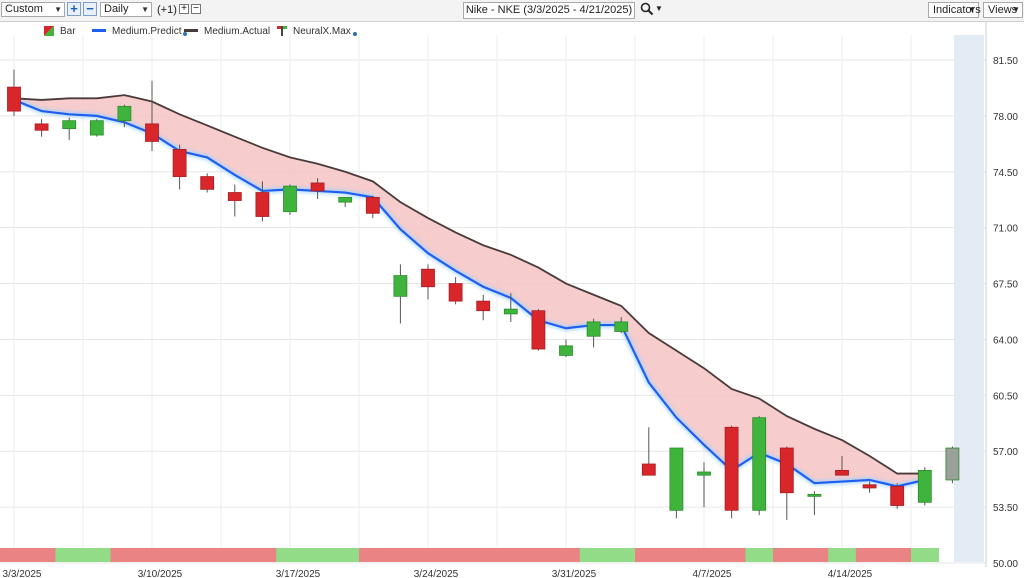 Image resolution: width=1024 pixels, height=578 pixels. I want to click on symbol-title: Nike - NKE (3/3/2025 - 4/21/2025), so click(549, 10).